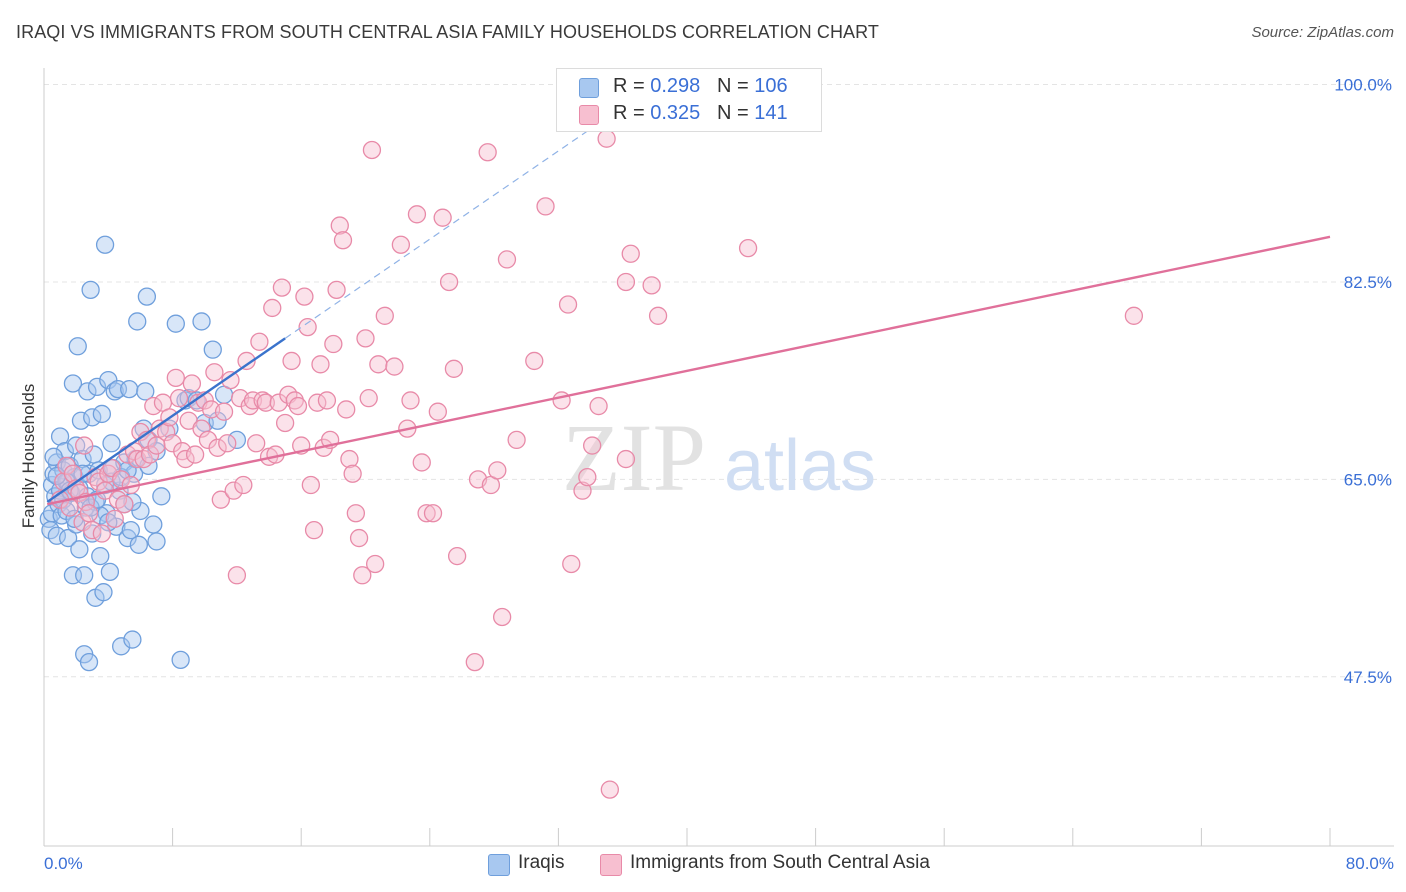 The width and height of the screenshot is (1406, 892). Describe the element at coordinates (780, 862) in the screenshot. I see `legend-label: Immigrants from South Central Asia` at that location.